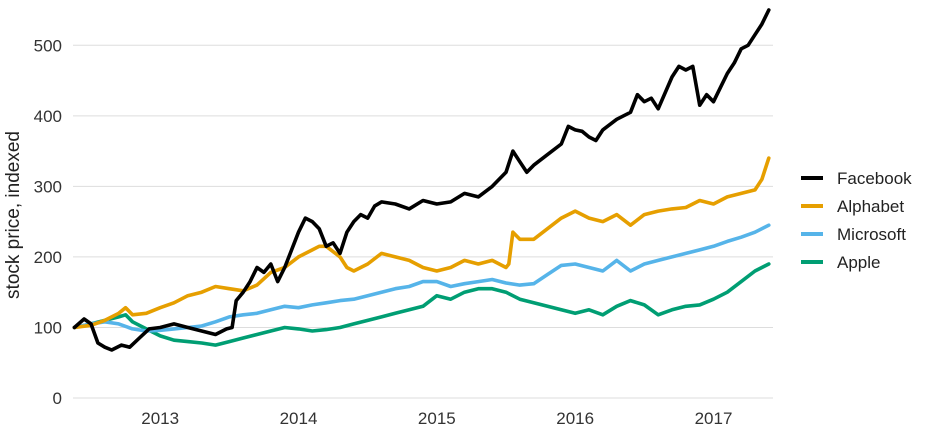 This screenshot has width=936, height=432. I want to click on y-tick-label: 0, so click(57, 398).